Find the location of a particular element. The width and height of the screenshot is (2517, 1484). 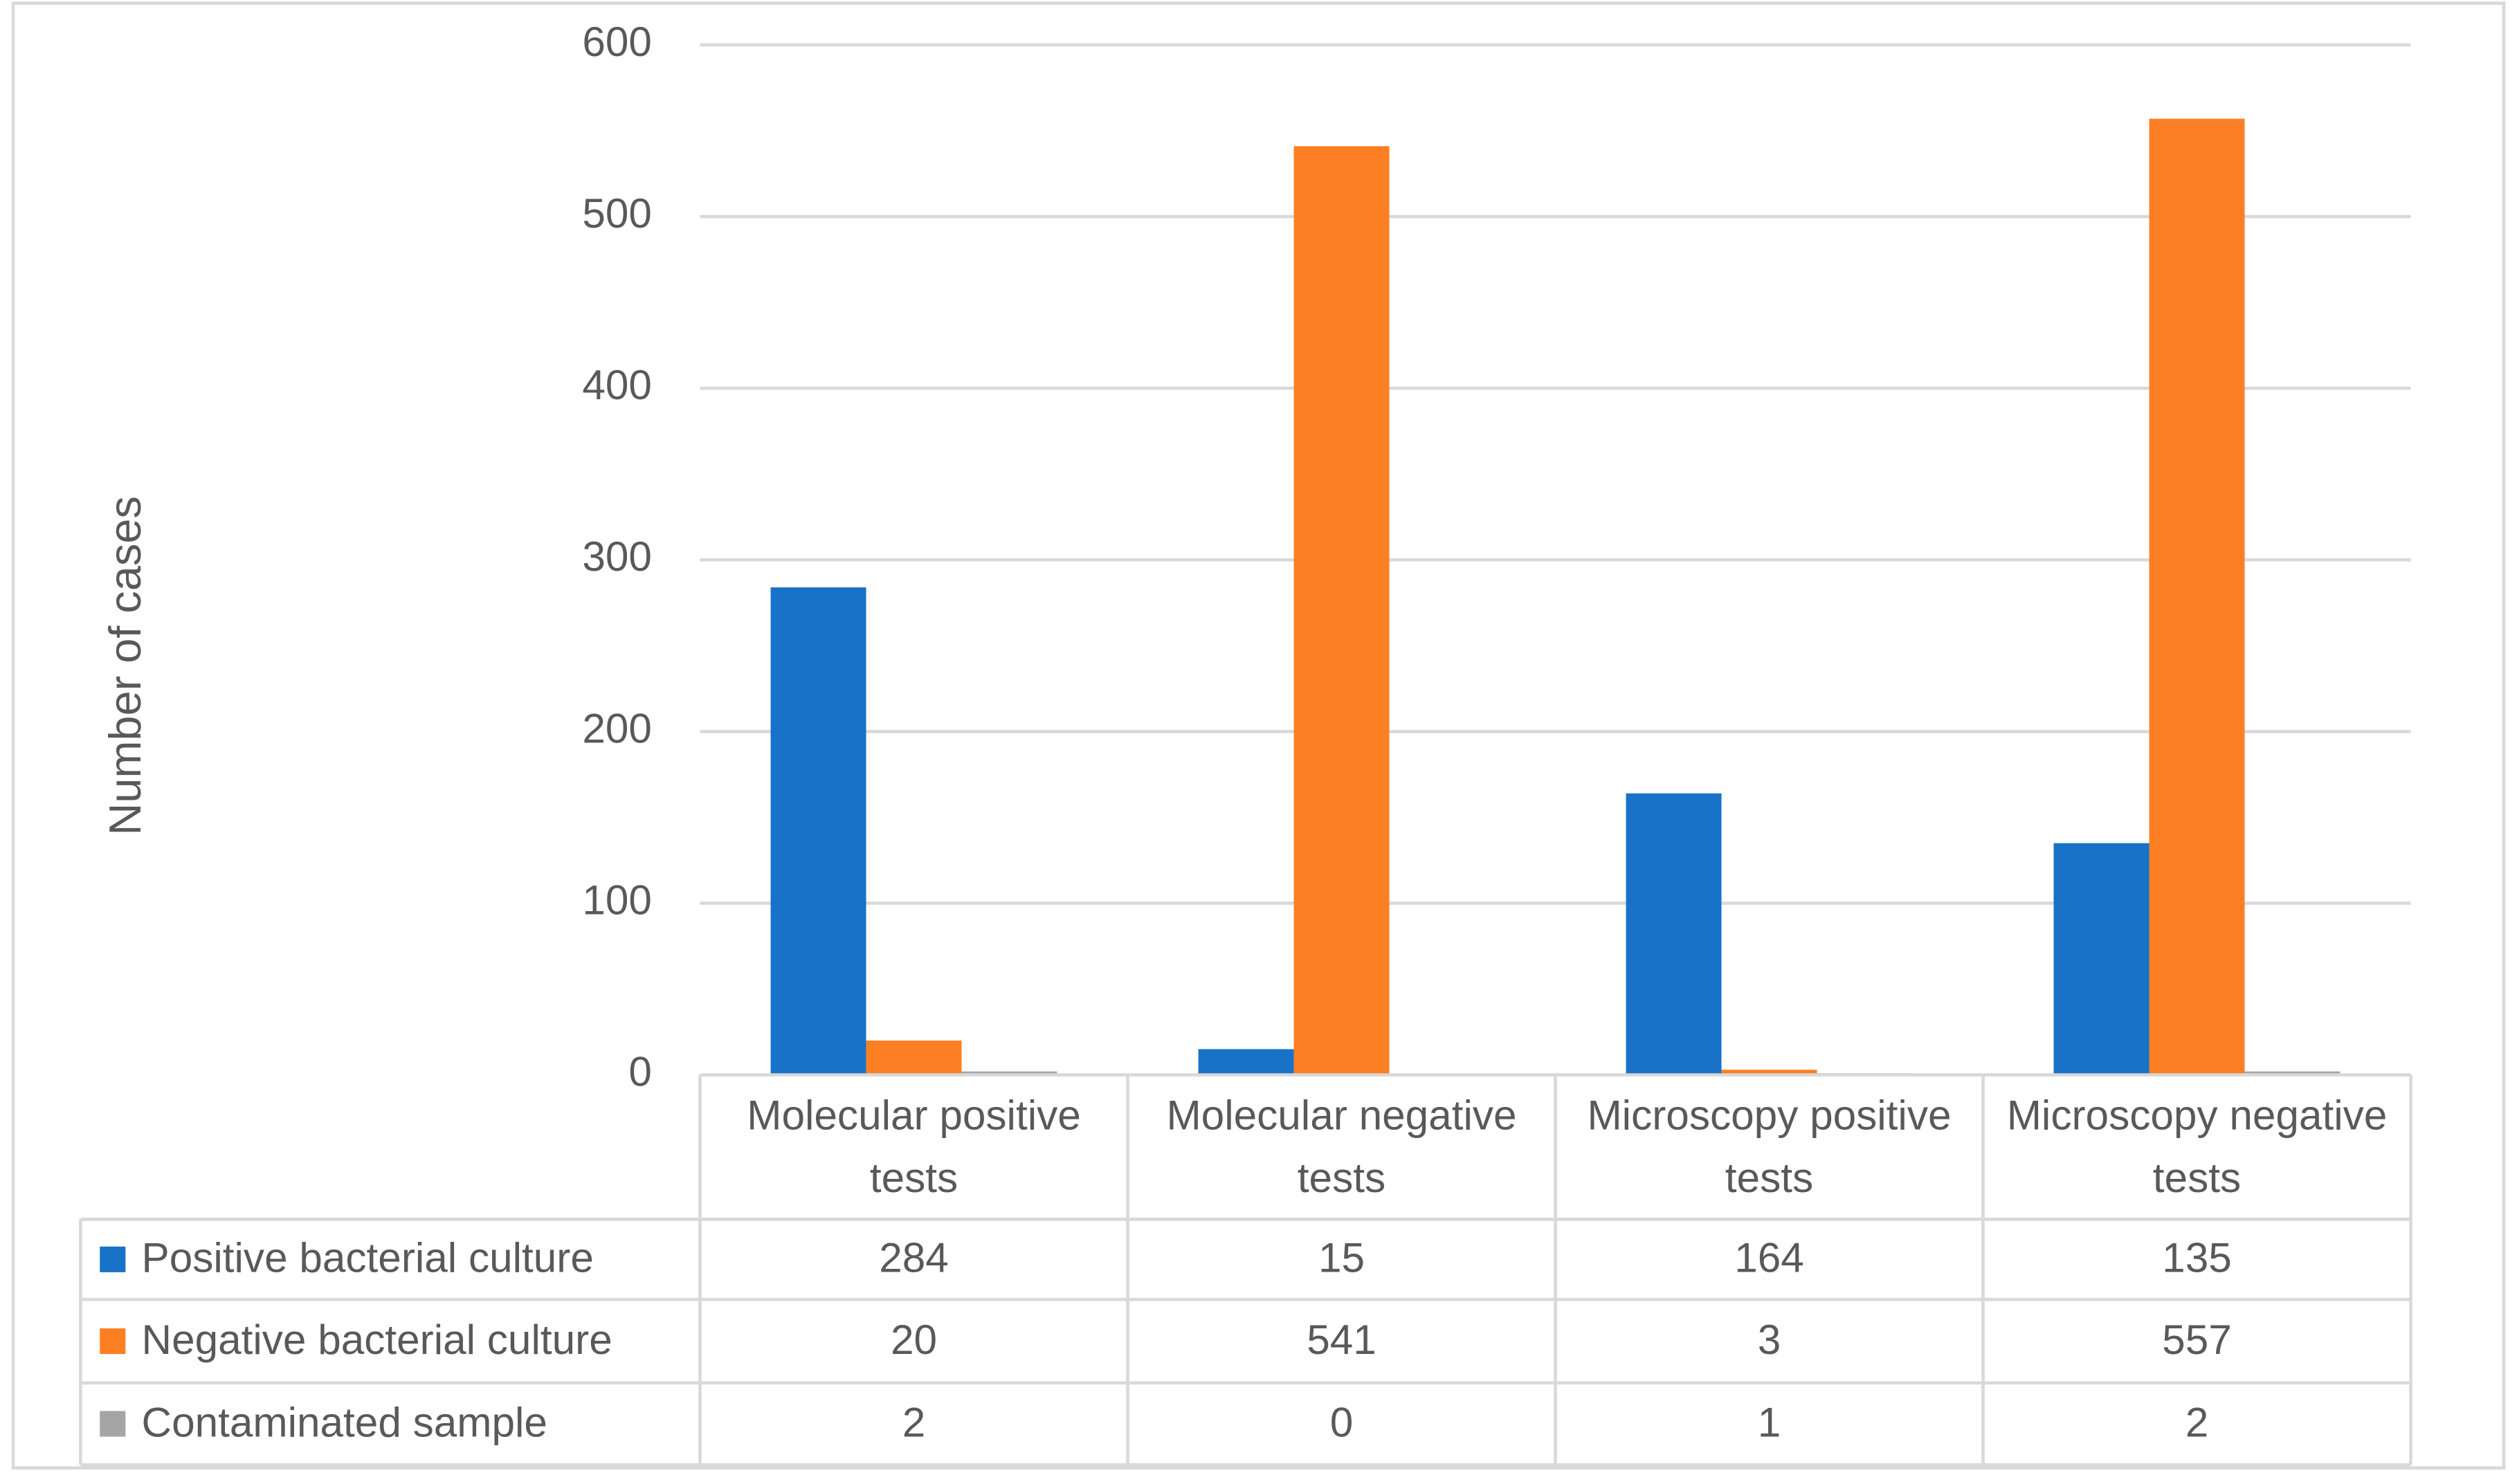

x-tick-label-box: Molecular negative tests is located at coordinates (1341, 1146).